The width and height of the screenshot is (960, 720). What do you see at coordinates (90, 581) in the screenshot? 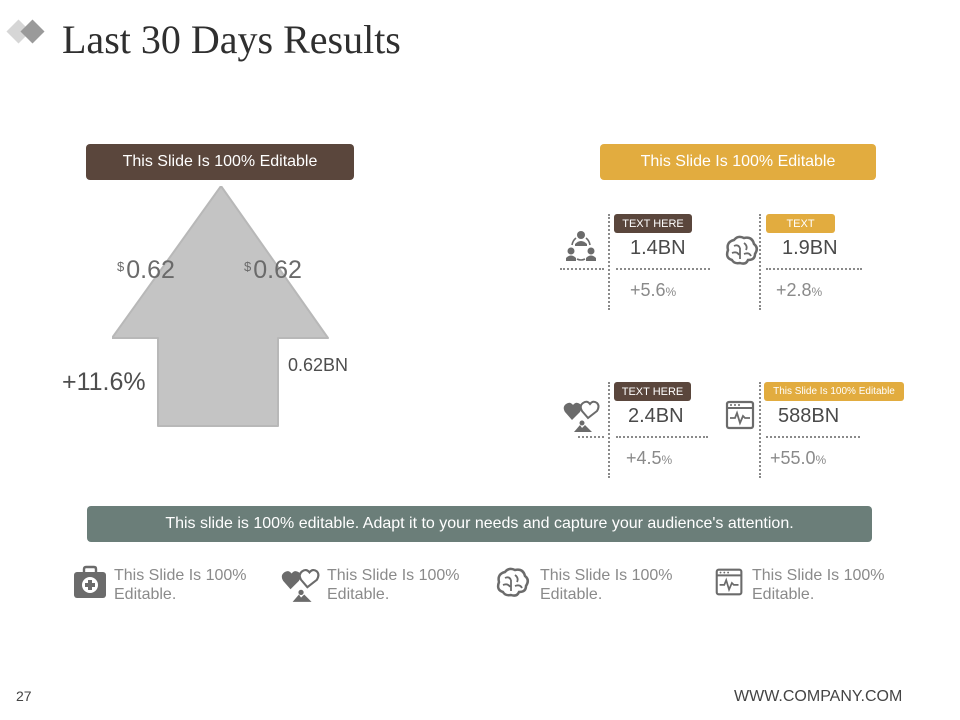
I see `medical-kit-icon` at bounding box center [90, 581].